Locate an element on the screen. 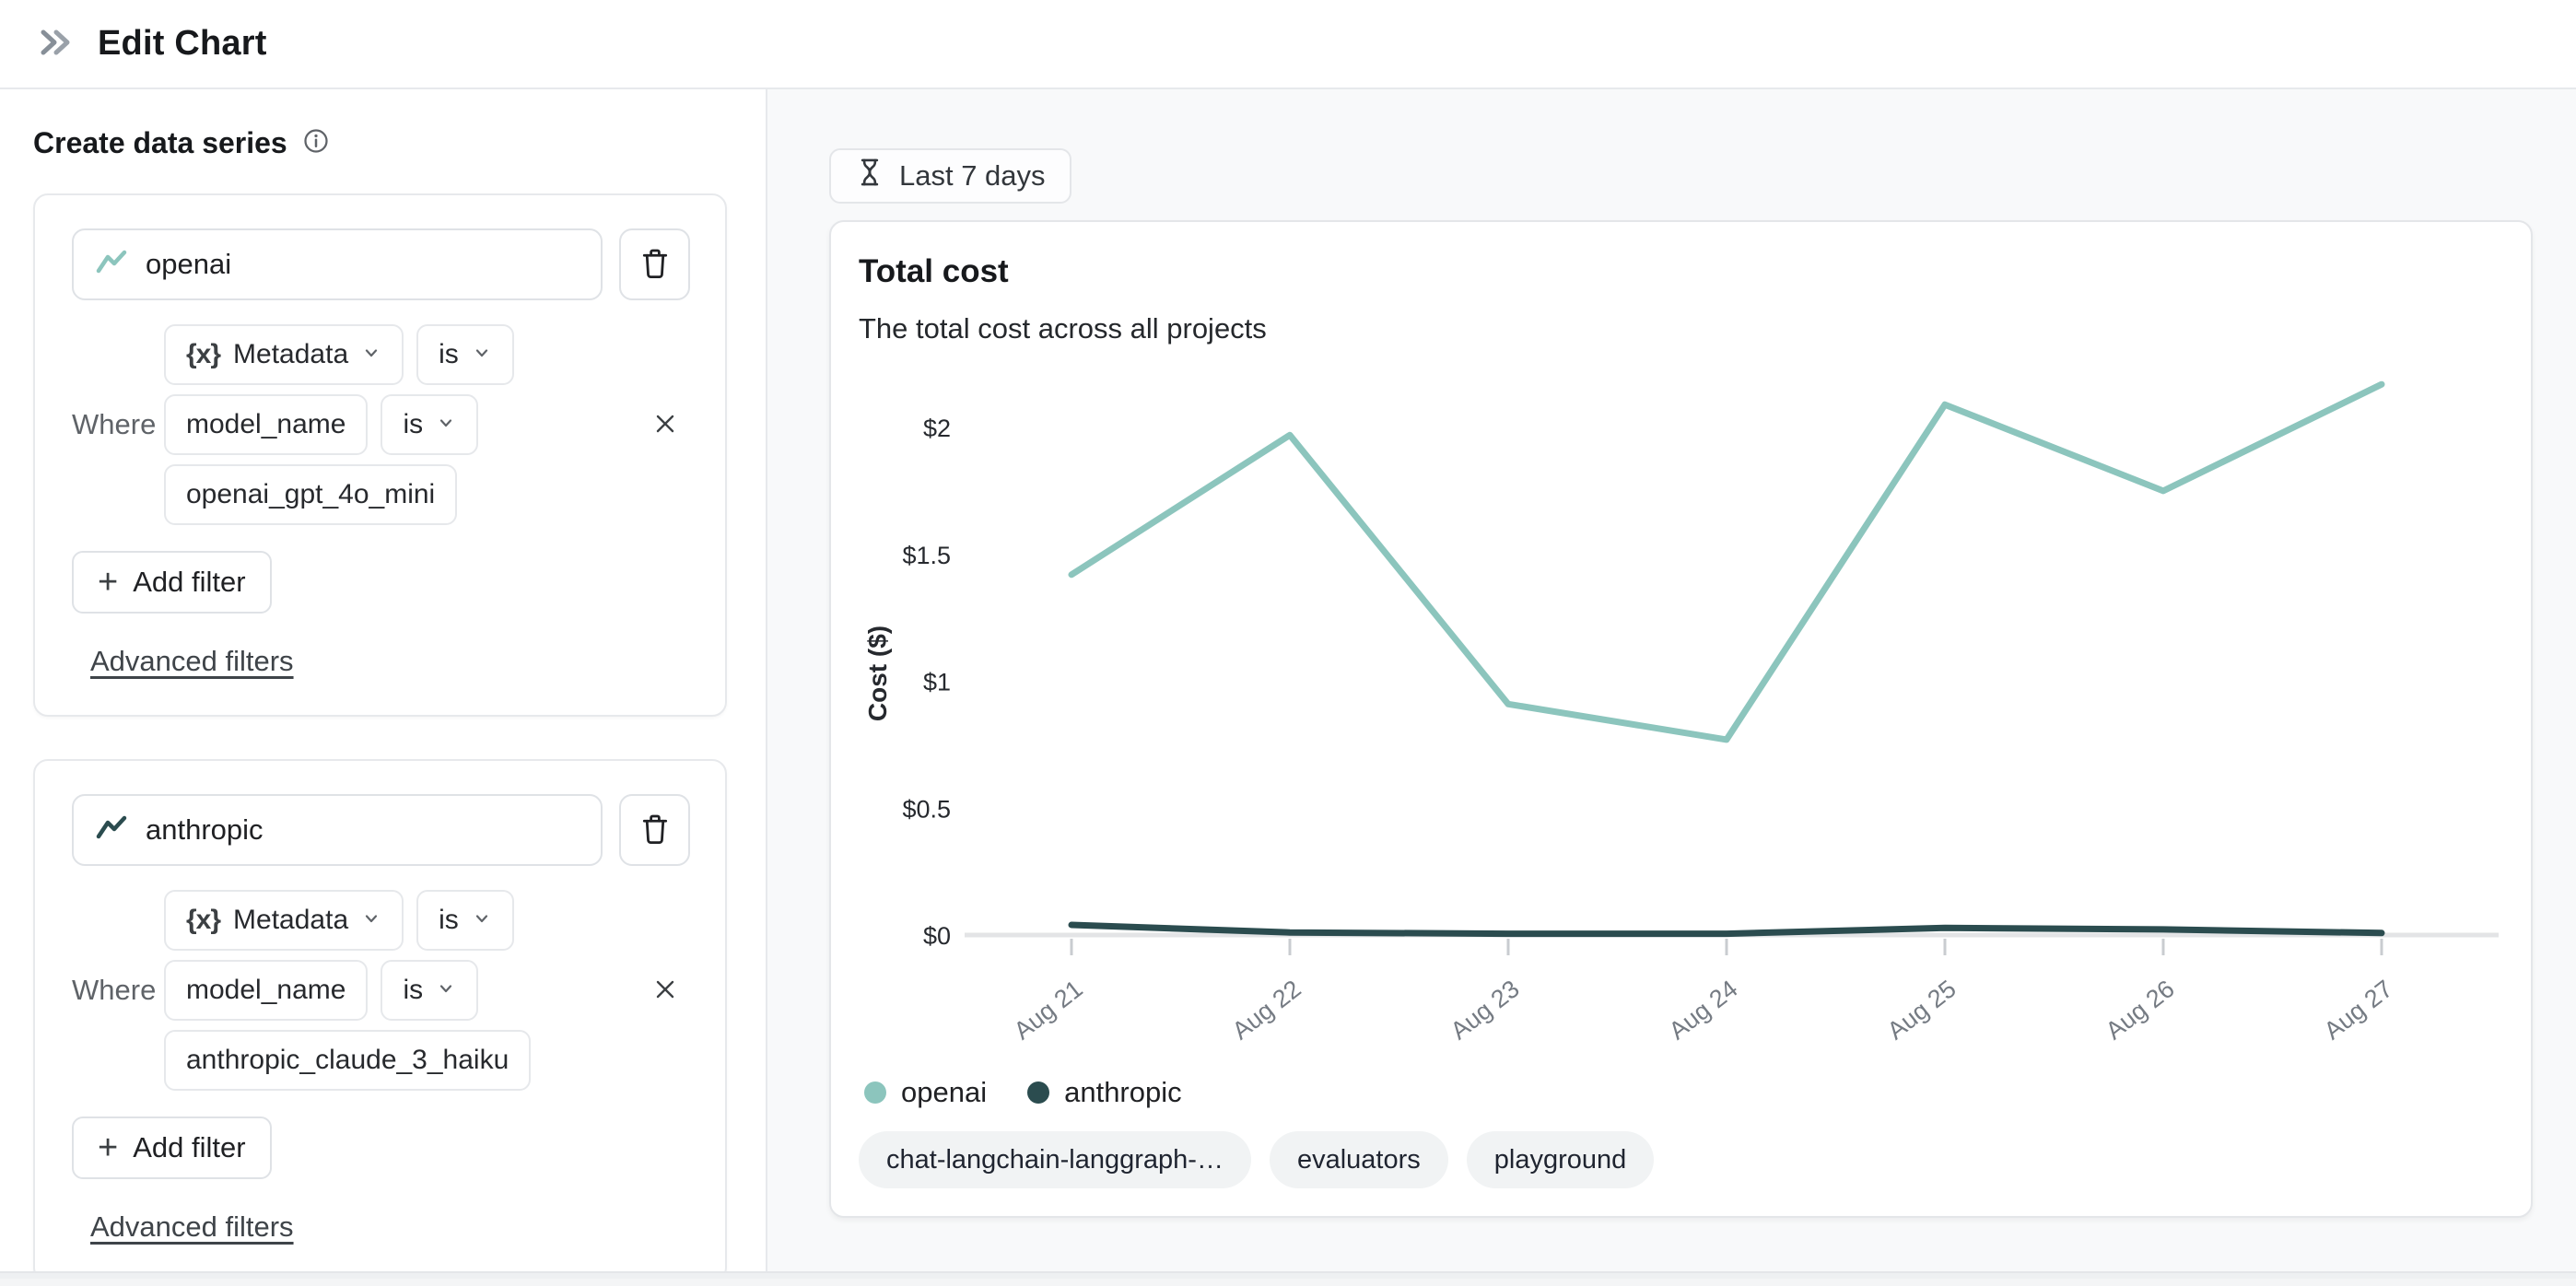  series-name-value: openai is located at coordinates (189, 264).